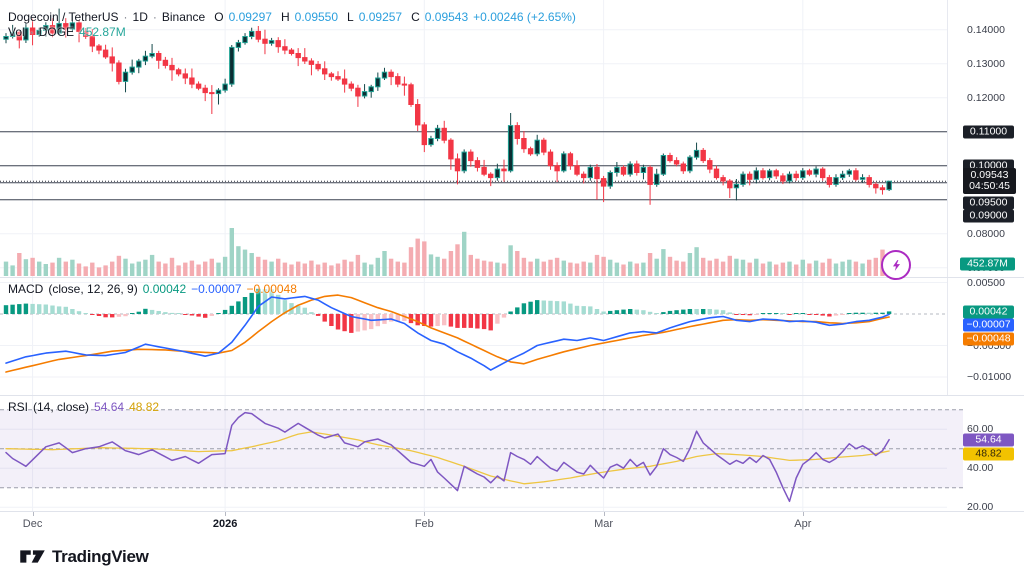 The width and height of the screenshot is (1024, 581). I want to click on price-level-badge: 0.11000, so click(988, 132).